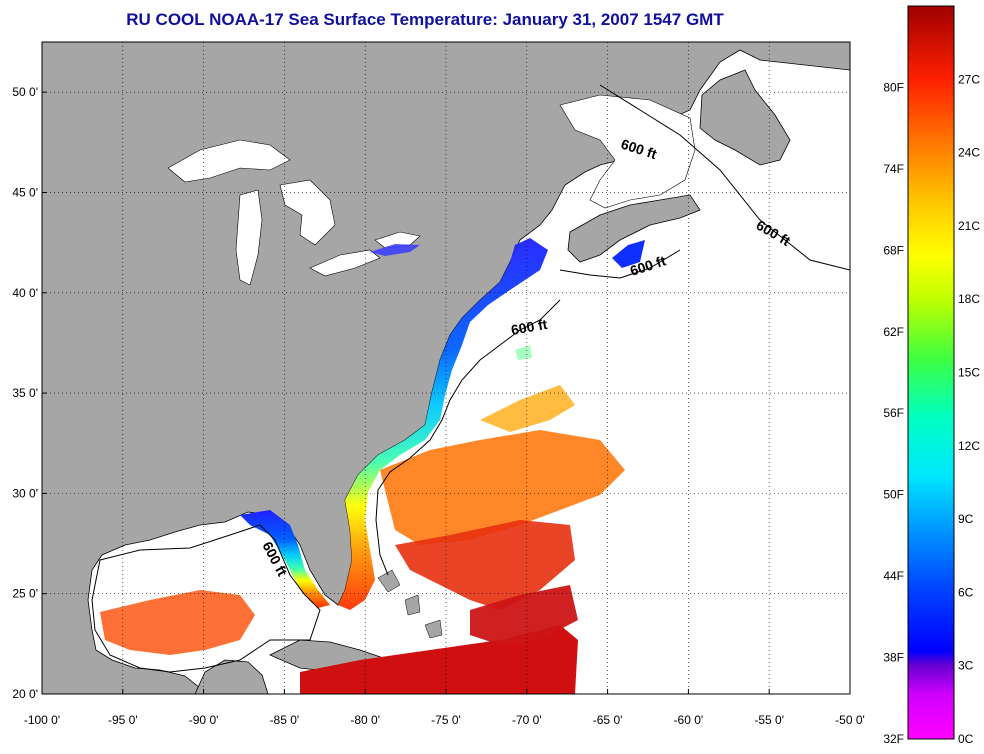 The image size is (984, 754). I want to click on latitude-axis: 20 0' 25 0' 30 0' 35 0' 40 0' 45 0' 50 0', so click(29, 393).